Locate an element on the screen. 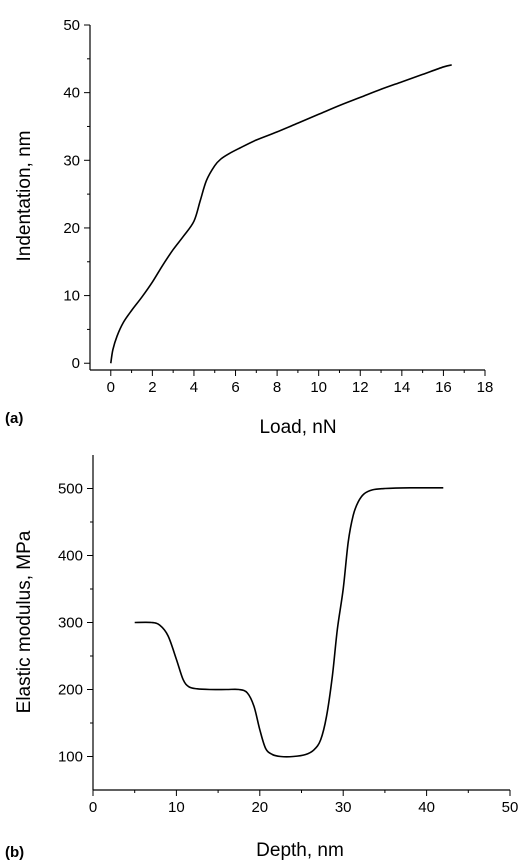  y-tick-label: 500 is located at coordinates (70, 489).